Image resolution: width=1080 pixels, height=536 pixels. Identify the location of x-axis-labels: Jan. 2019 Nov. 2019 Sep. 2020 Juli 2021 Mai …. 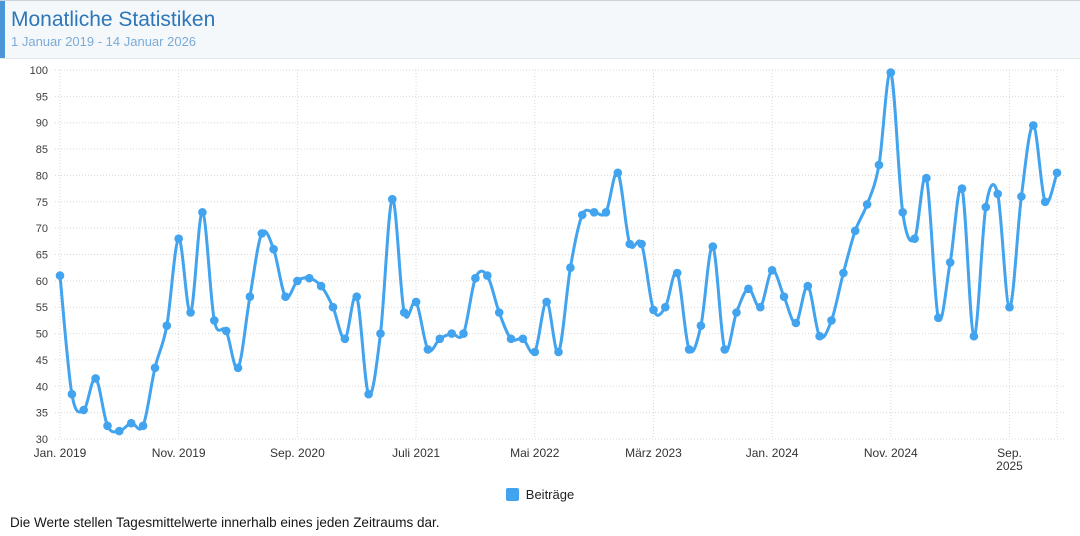
(529, 459).